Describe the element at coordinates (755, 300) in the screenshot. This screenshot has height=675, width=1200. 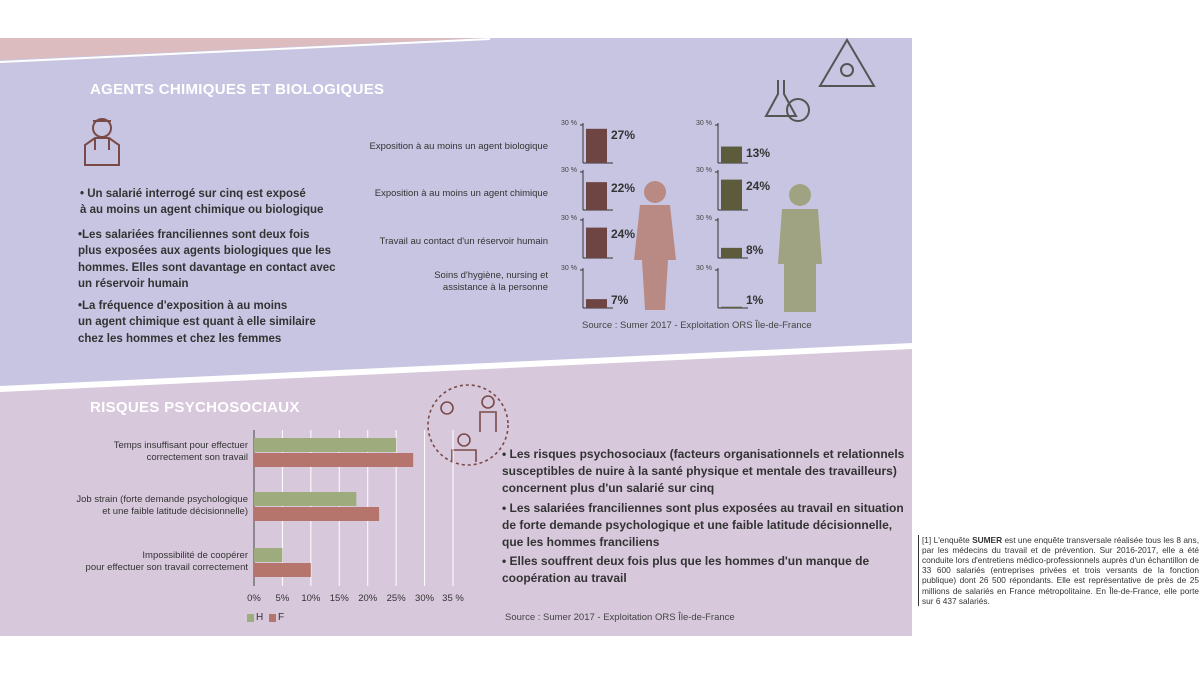
I see `value-label: 1%` at that location.